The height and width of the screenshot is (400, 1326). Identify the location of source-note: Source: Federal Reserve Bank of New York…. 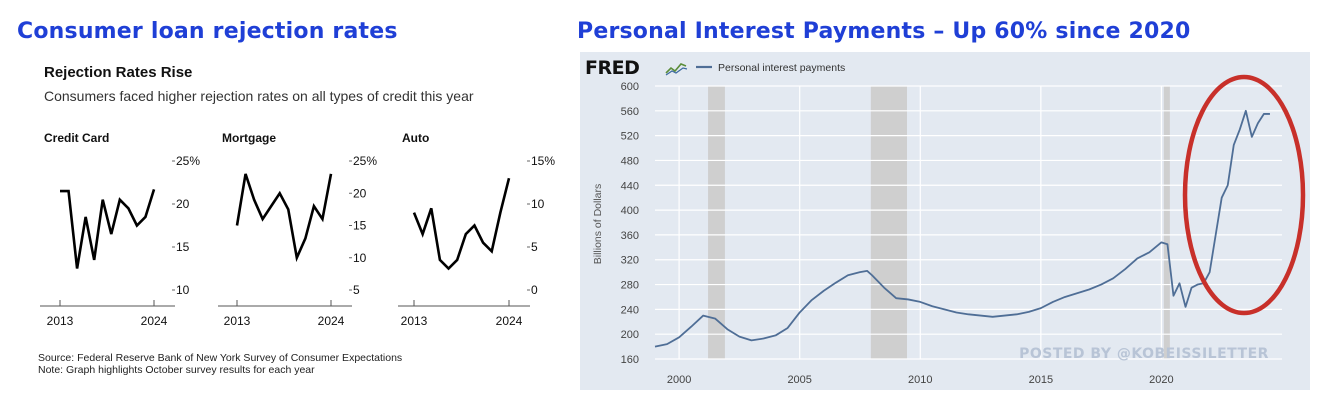
(220, 358).